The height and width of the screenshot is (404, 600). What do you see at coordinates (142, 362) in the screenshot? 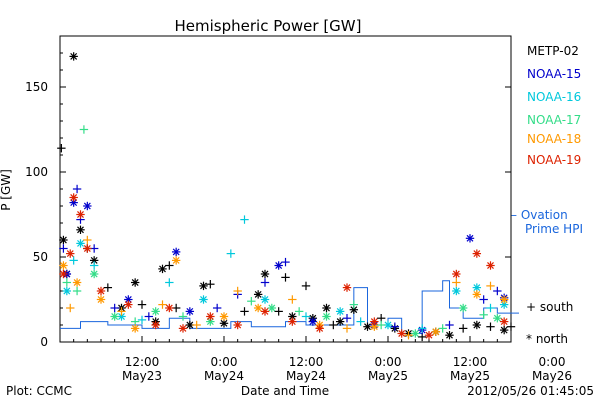
I see `x-tick-time-label: 12:00` at bounding box center [142, 362].